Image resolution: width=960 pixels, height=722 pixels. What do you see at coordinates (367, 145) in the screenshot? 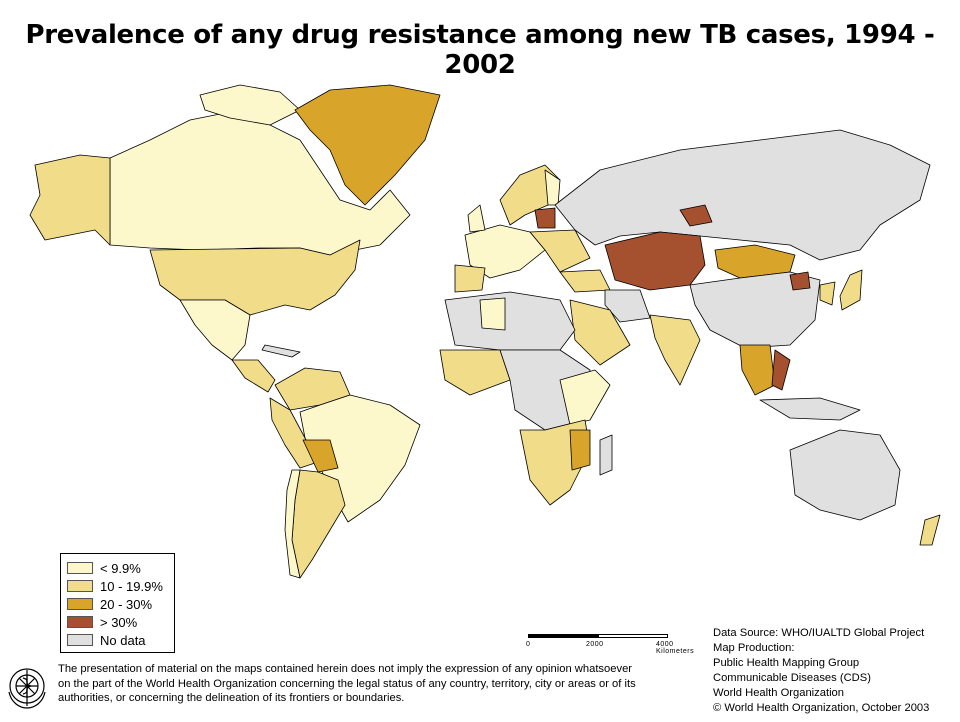
I see `greenland` at bounding box center [367, 145].